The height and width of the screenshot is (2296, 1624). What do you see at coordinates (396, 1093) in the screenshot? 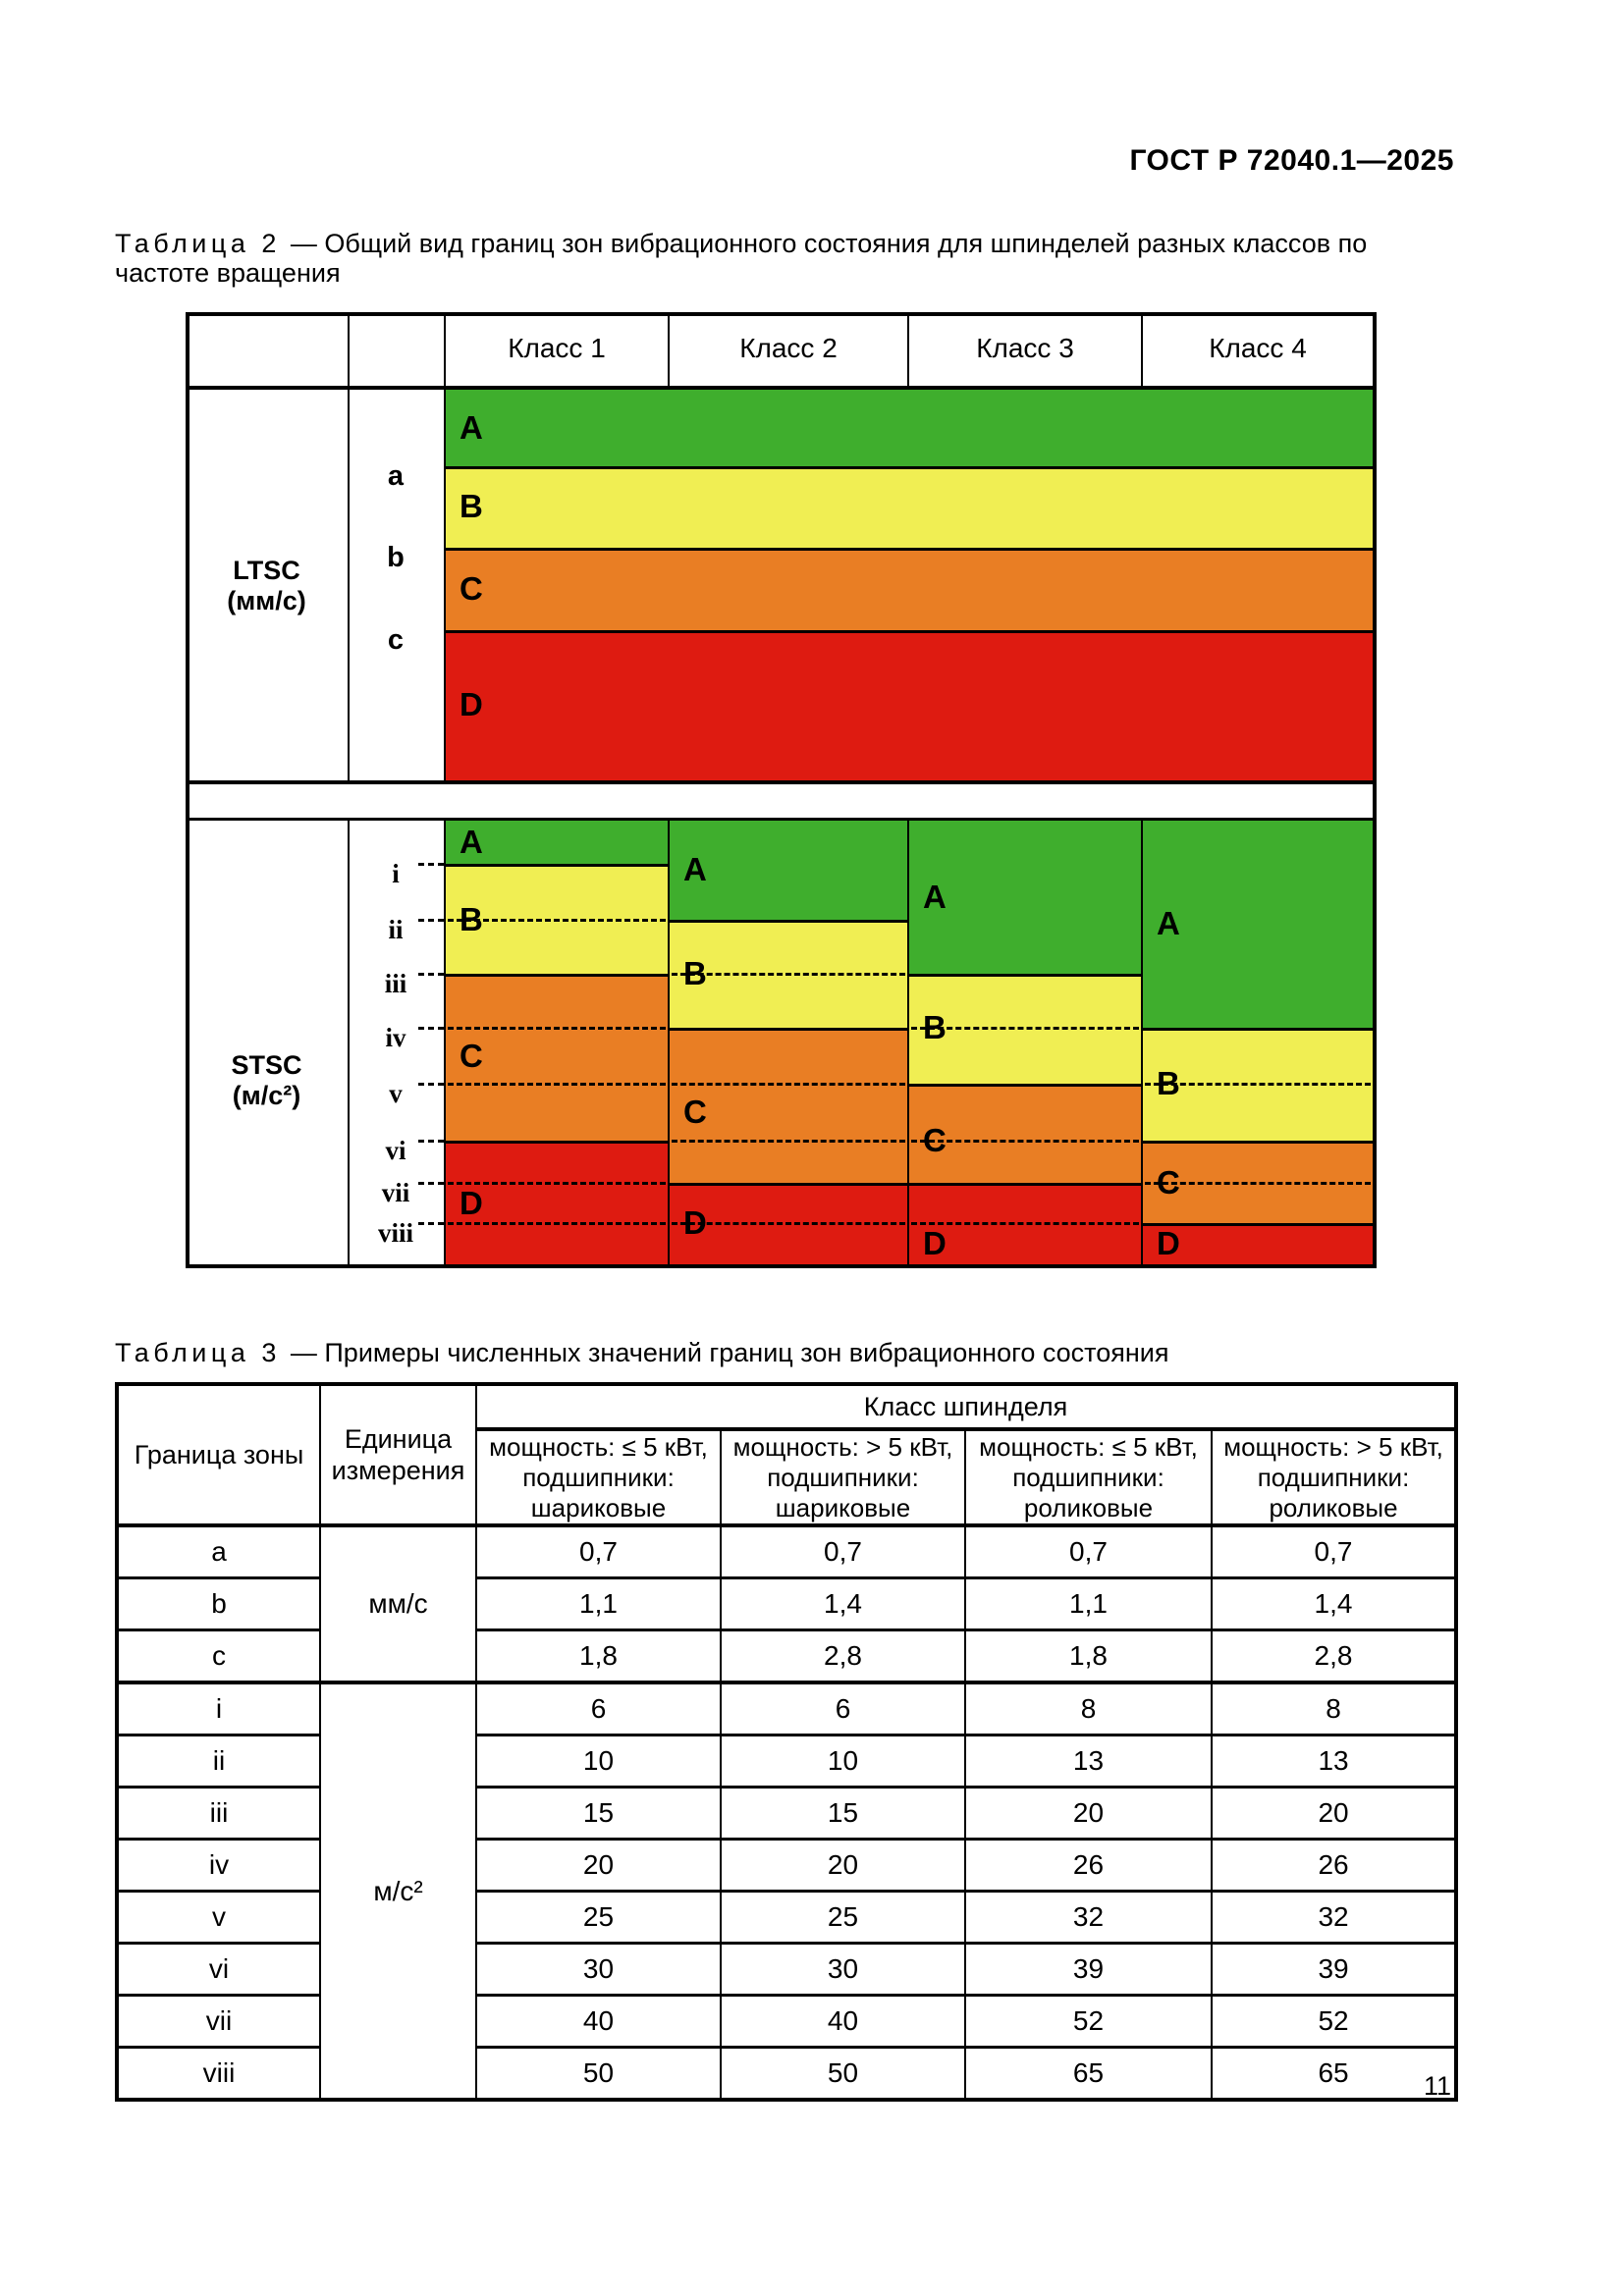
I see `stsc-level-label-v: v` at bounding box center [396, 1093].